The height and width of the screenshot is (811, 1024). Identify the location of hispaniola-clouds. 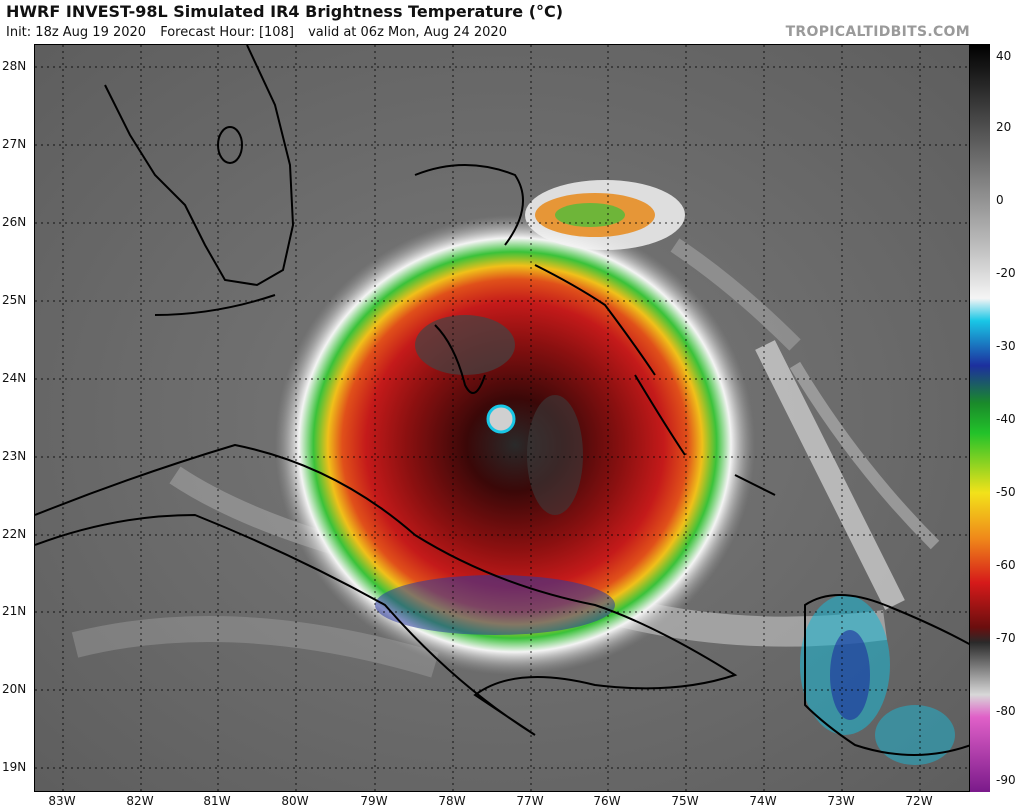
(877, 680).